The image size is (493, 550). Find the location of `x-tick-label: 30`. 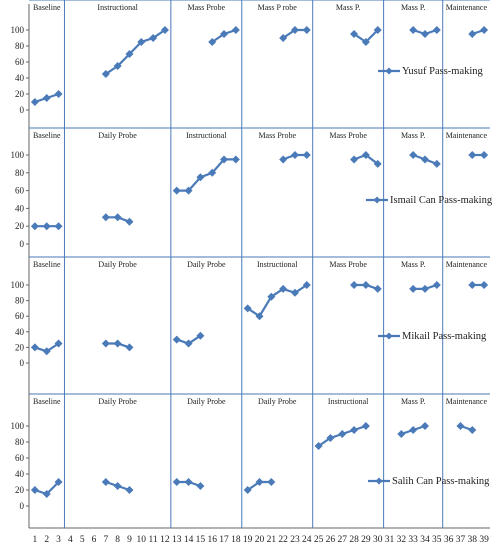

x-tick-label: 30 is located at coordinates (378, 540).